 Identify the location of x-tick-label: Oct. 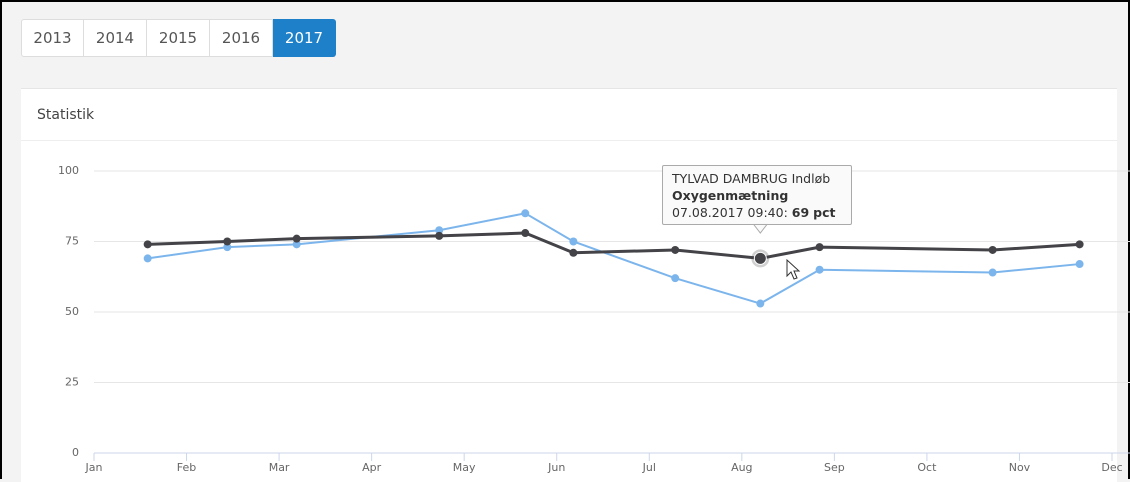
(927, 467).